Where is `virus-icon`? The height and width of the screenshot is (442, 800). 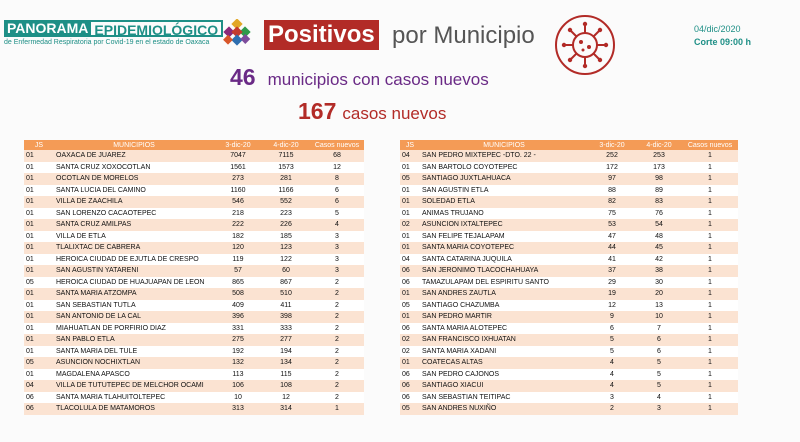 virus-icon is located at coordinates (585, 45).